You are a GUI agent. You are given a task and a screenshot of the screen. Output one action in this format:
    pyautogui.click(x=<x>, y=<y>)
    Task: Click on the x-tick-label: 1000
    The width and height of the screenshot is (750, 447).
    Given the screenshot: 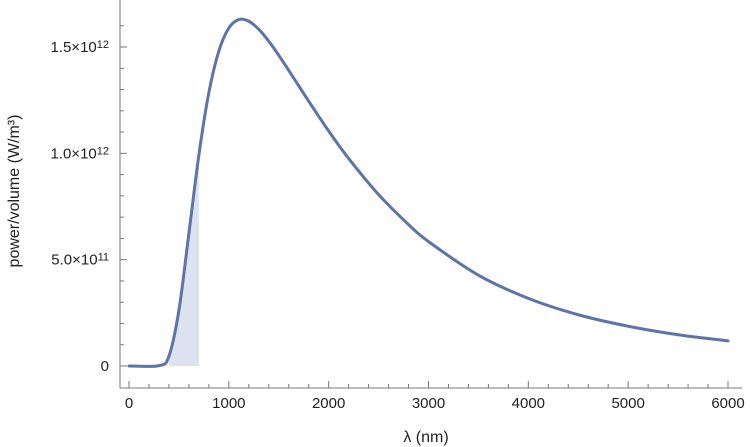 What is the action you would take?
    pyautogui.click(x=228, y=403)
    